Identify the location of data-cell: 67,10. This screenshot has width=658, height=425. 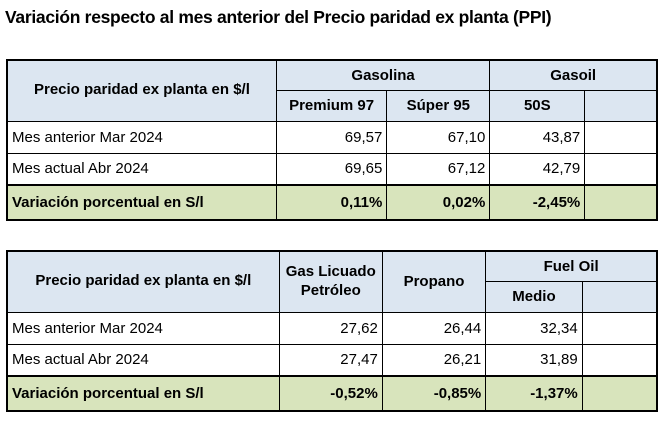
(438, 137).